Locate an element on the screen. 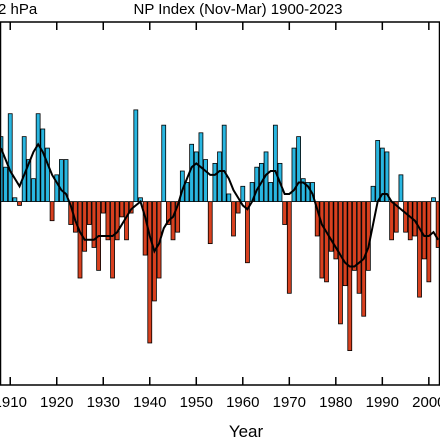  x-tick-label: 1940 is located at coordinates (149, 402).